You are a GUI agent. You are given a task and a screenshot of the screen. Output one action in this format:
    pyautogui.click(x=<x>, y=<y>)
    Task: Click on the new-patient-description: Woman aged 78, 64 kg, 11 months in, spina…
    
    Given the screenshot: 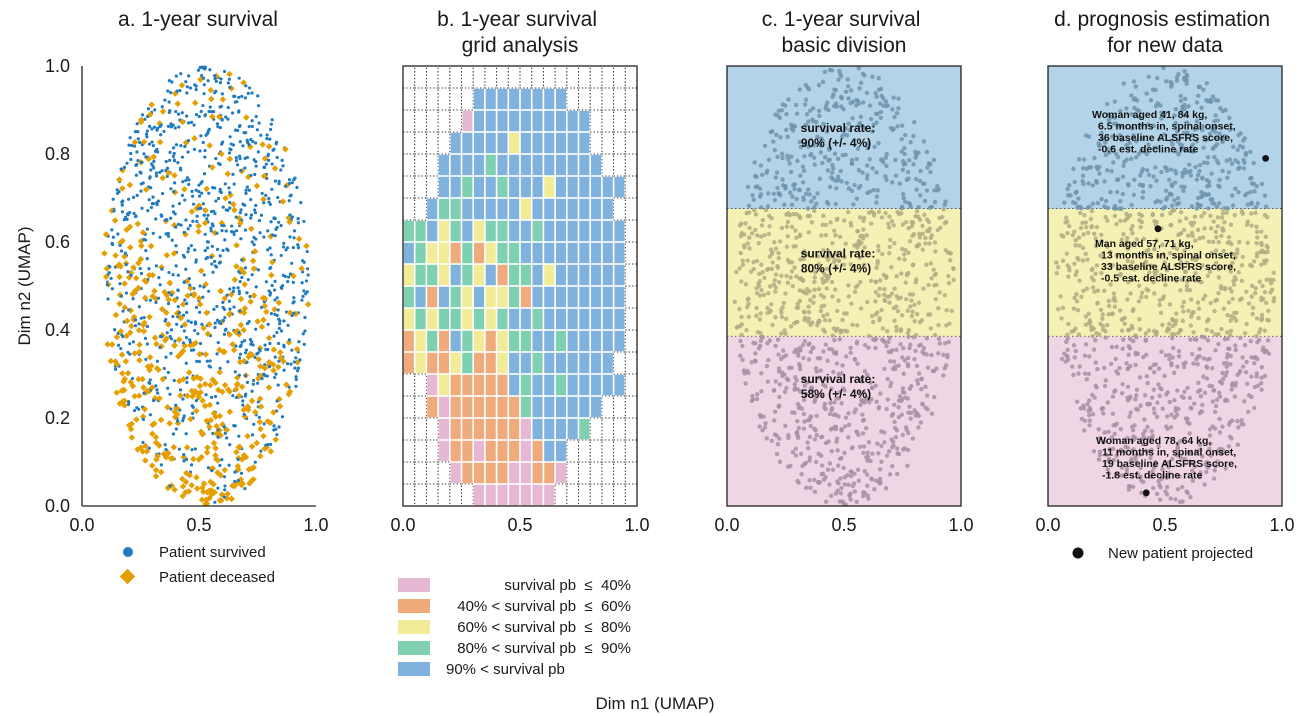 What is the action you would take?
    pyautogui.click(x=1166, y=458)
    